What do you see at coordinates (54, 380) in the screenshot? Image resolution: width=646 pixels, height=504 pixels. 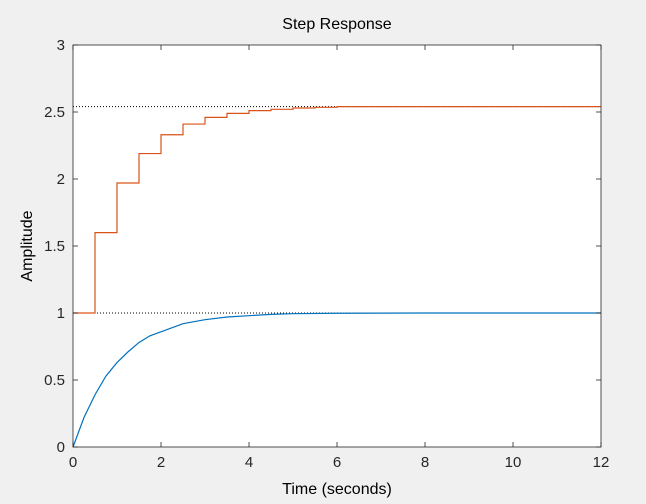 I see `y-tick-label: 0.5` at bounding box center [54, 380].